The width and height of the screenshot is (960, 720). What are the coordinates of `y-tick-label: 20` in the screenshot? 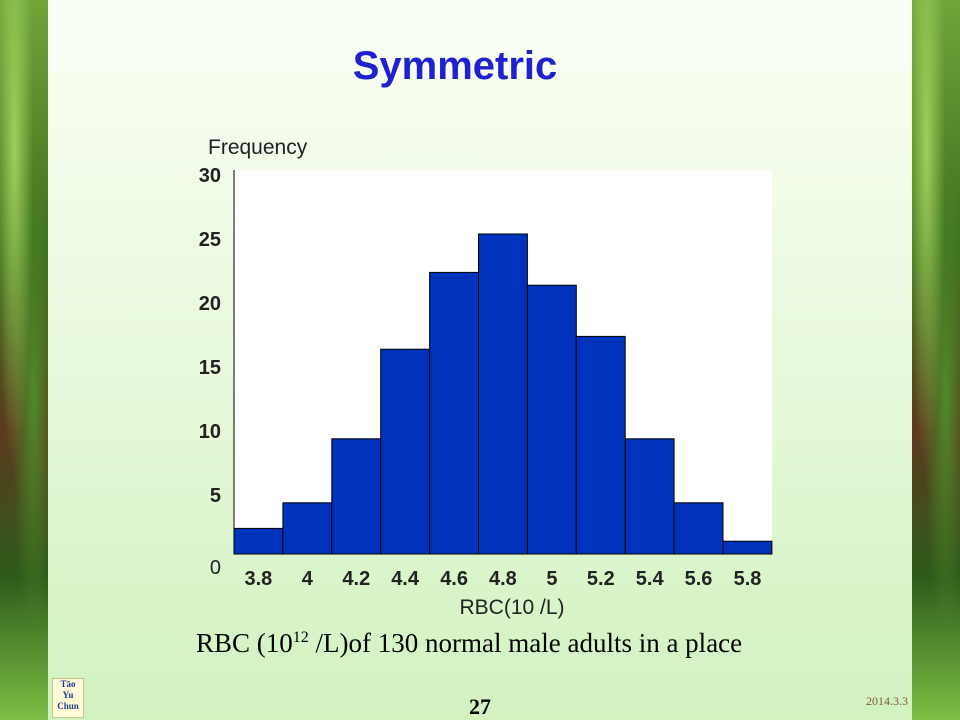 It's located at (210, 304).